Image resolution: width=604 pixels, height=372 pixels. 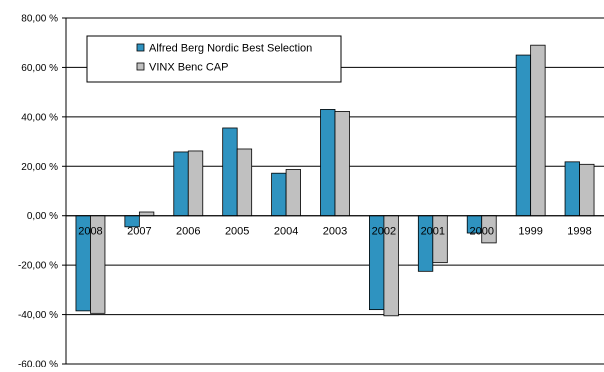 What do you see at coordinates (538, 130) in the screenshot?
I see `bar-benchmark-1999` at bounding box center [538, 130].